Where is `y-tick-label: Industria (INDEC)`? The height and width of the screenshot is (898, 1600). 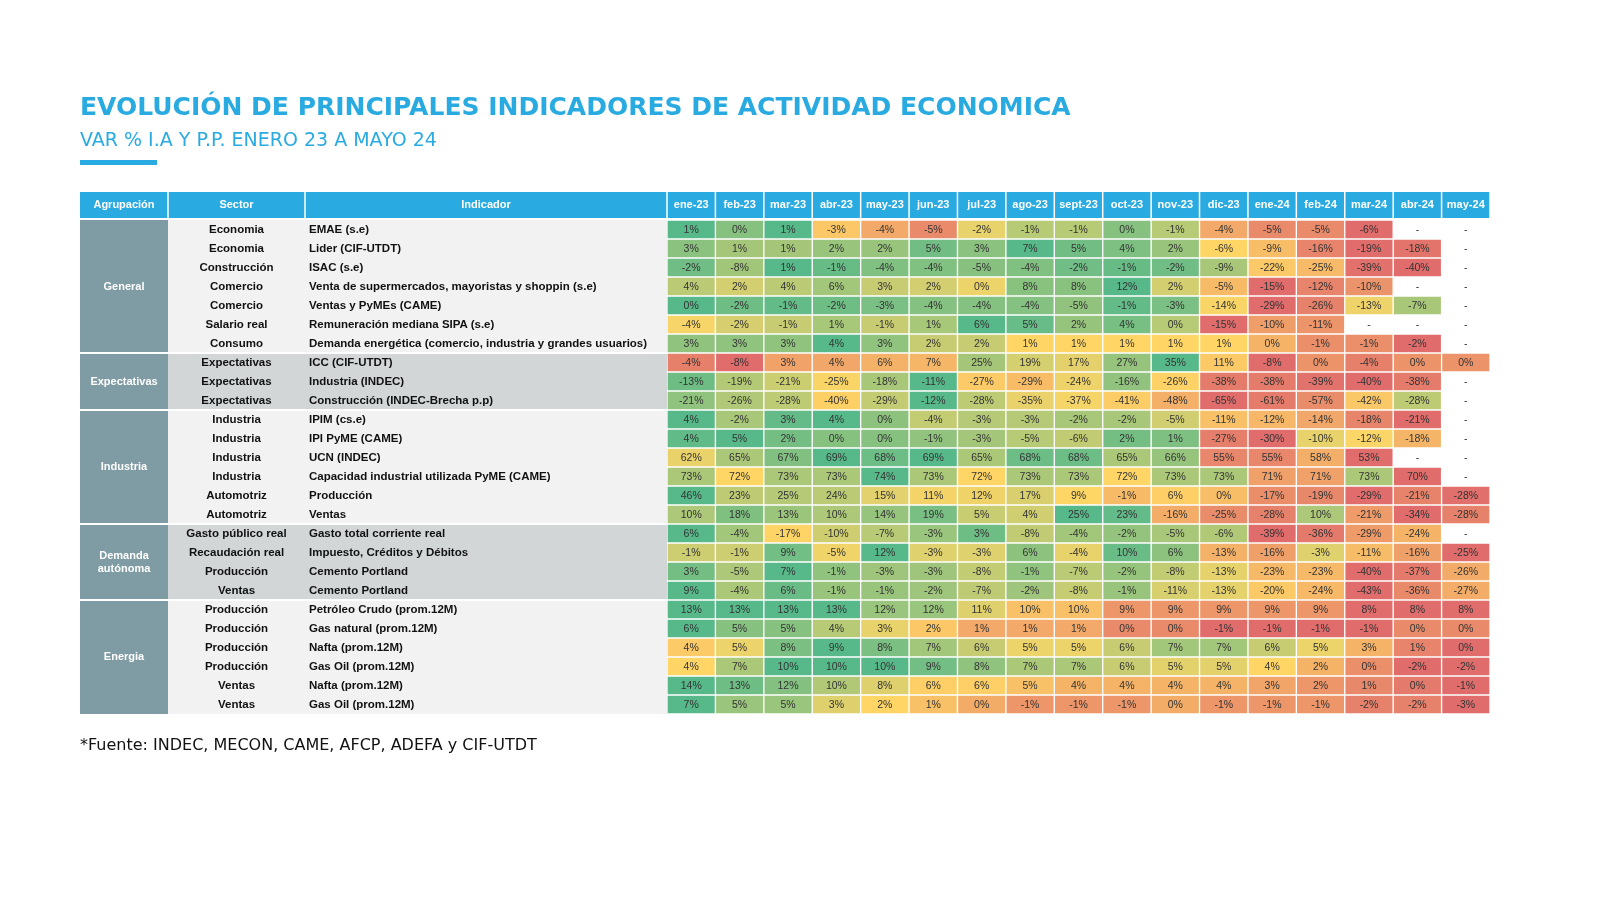 y-tick-label: Industria (INDEC) is located at coordinates (357, 380).